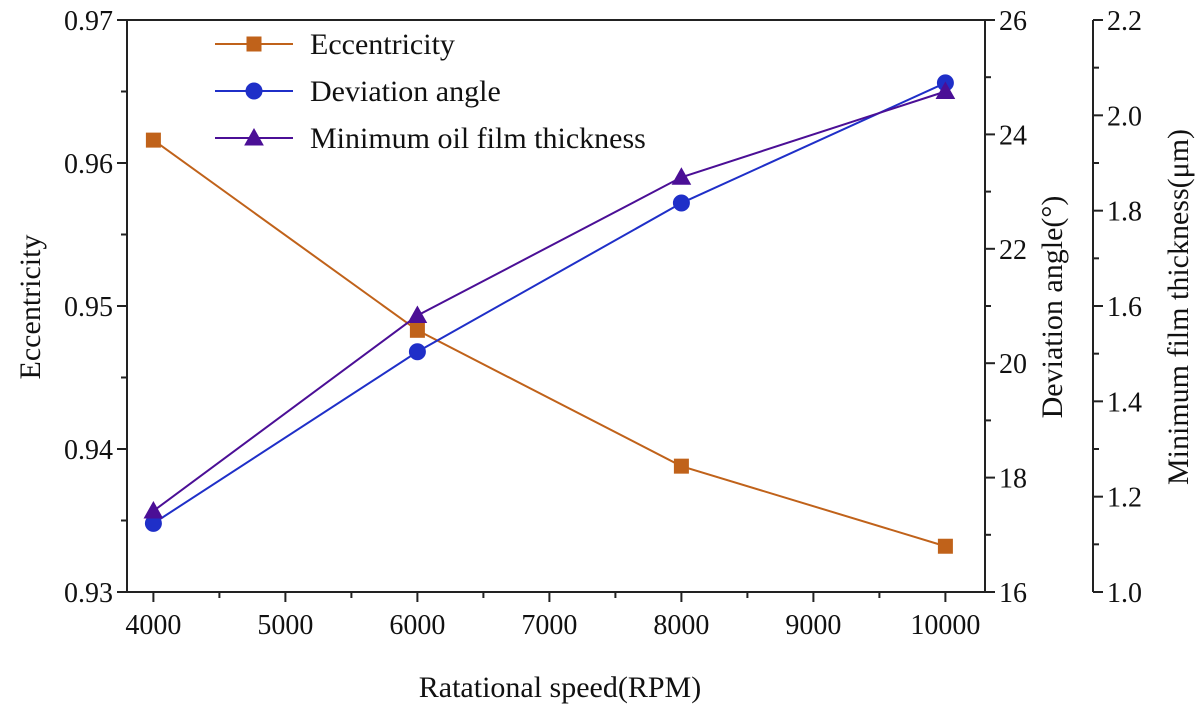 This screenshot has width=1200, height=713. Describe the element at coordinates (30, 307) in the screenshot. I see `left-axis-title: Eccentricity` at that location.